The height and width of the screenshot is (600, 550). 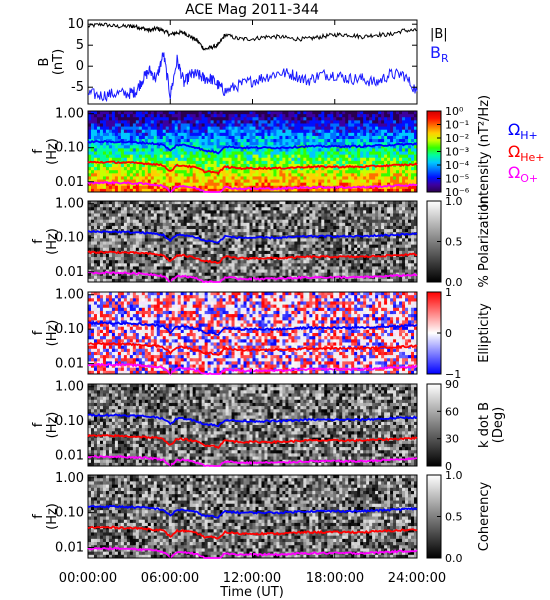 I want to click on legend-omega-he-symbol: Ω, so click(x=514, y=151).